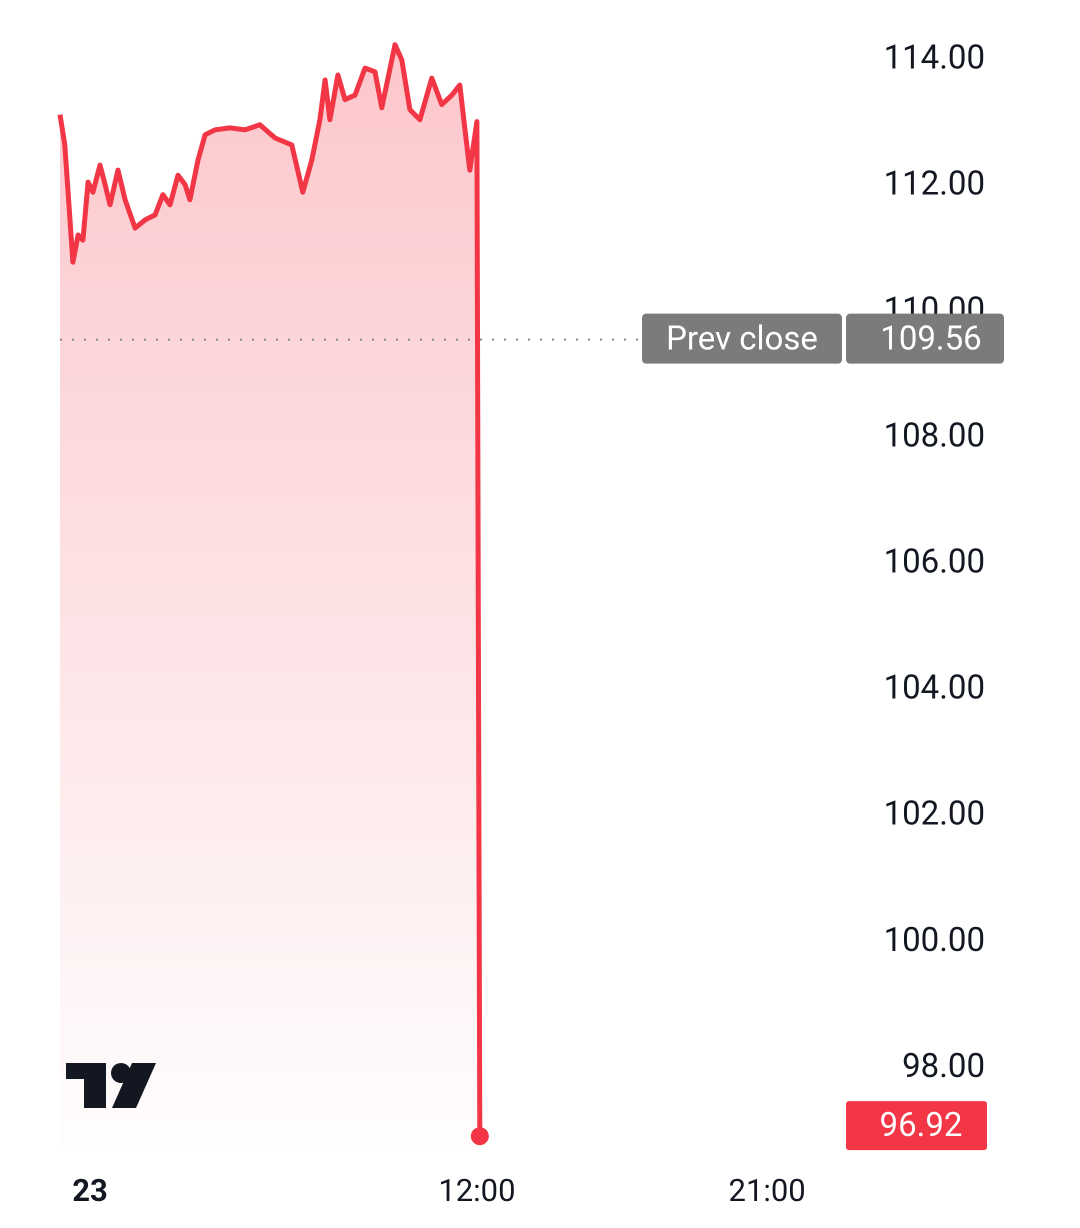 The height and width of the screenshot is (1228, 1080). What do you see at coordinates (934, 940) in the screenshot?
I see `y-tick-label: 100.00` at bounding box center [934, 940].